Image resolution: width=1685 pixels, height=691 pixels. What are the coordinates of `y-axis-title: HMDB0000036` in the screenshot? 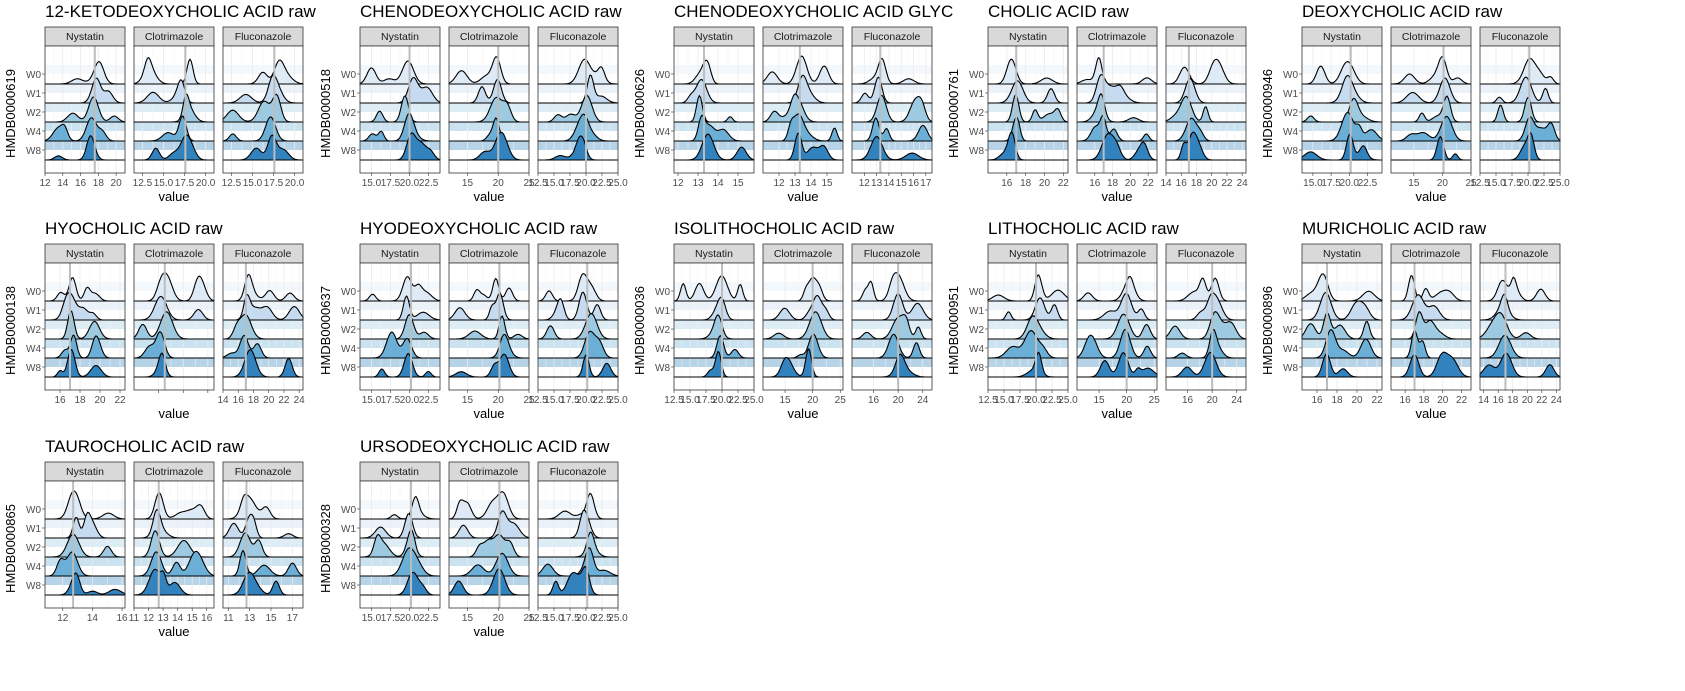 It's located at (639, 330).